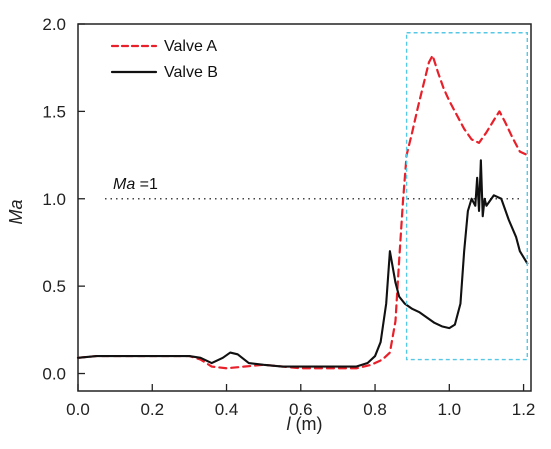 This screenshot has width=551, height=449. What do you see at coordinates (16, 211) in the screenshot?
I see `y-axis-label: Ma` at bounding box center [16, 211].